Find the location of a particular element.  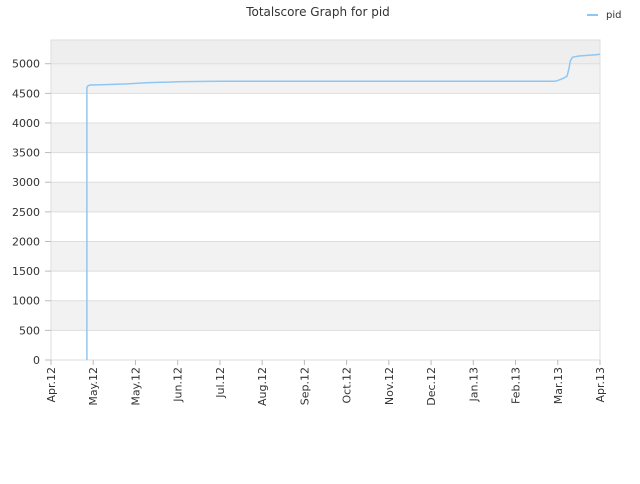

y-tick-label: 4500 is located at coordinates (26, 93).